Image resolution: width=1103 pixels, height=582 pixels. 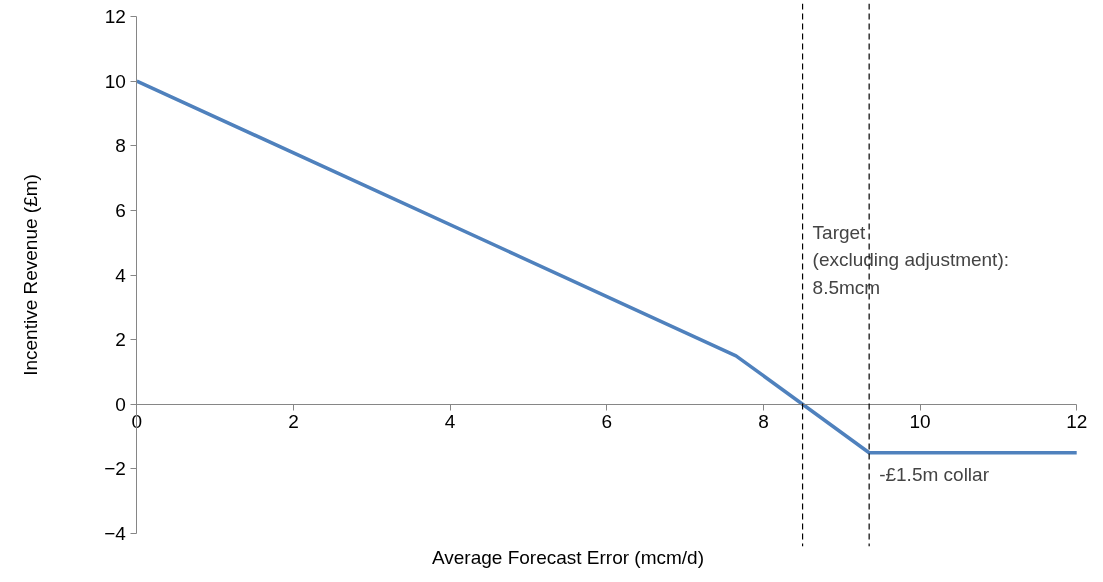 What do you see at coordinates (920, 422) in the screenshot?
I see `x-tick-label: 10` at bounding box center [920, 422].